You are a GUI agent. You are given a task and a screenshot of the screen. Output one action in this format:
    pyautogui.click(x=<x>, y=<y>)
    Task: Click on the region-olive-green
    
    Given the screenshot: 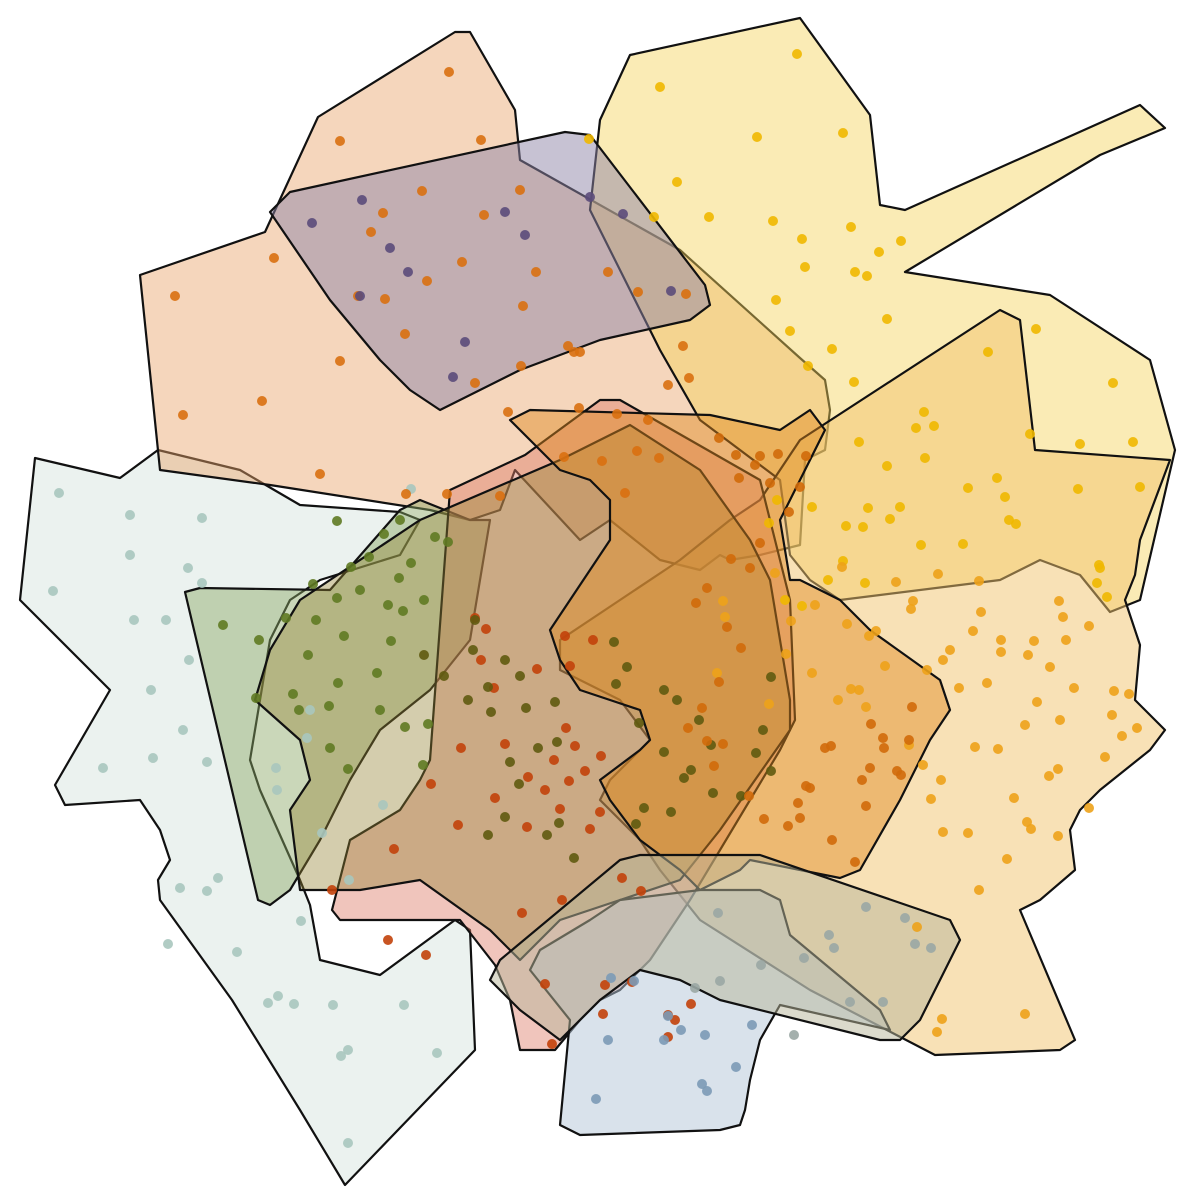 What is the action you would take?
    pyautogui.click(x=337, y=702)
    